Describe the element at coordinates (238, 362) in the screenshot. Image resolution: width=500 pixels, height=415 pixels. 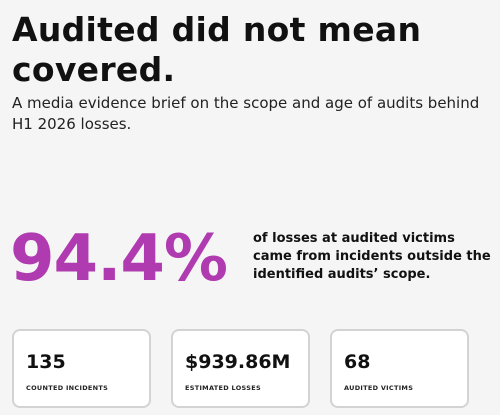
I see `stat-value: $939.86M` at that location.